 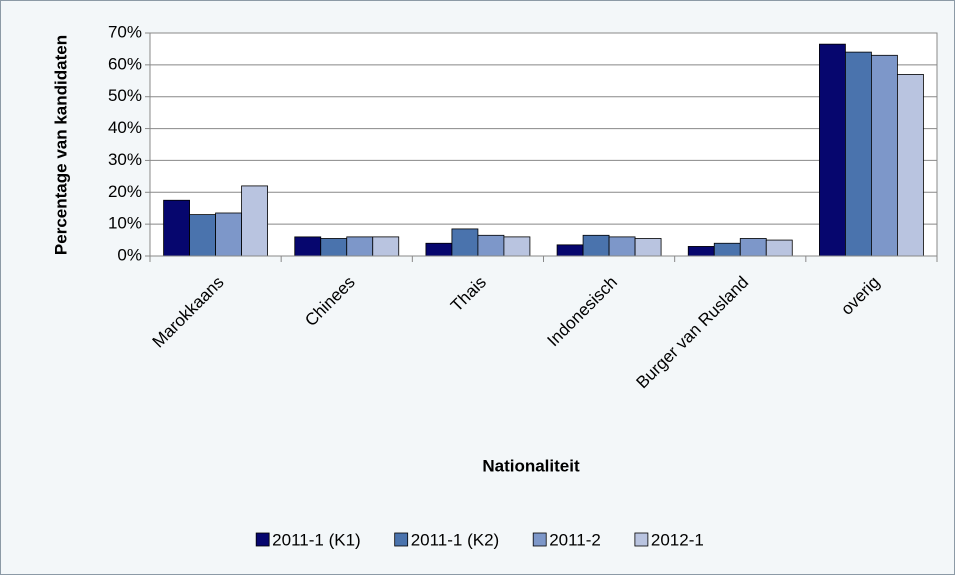 I want to click on y-tick-label: 20%, so click(x=125, y=191).